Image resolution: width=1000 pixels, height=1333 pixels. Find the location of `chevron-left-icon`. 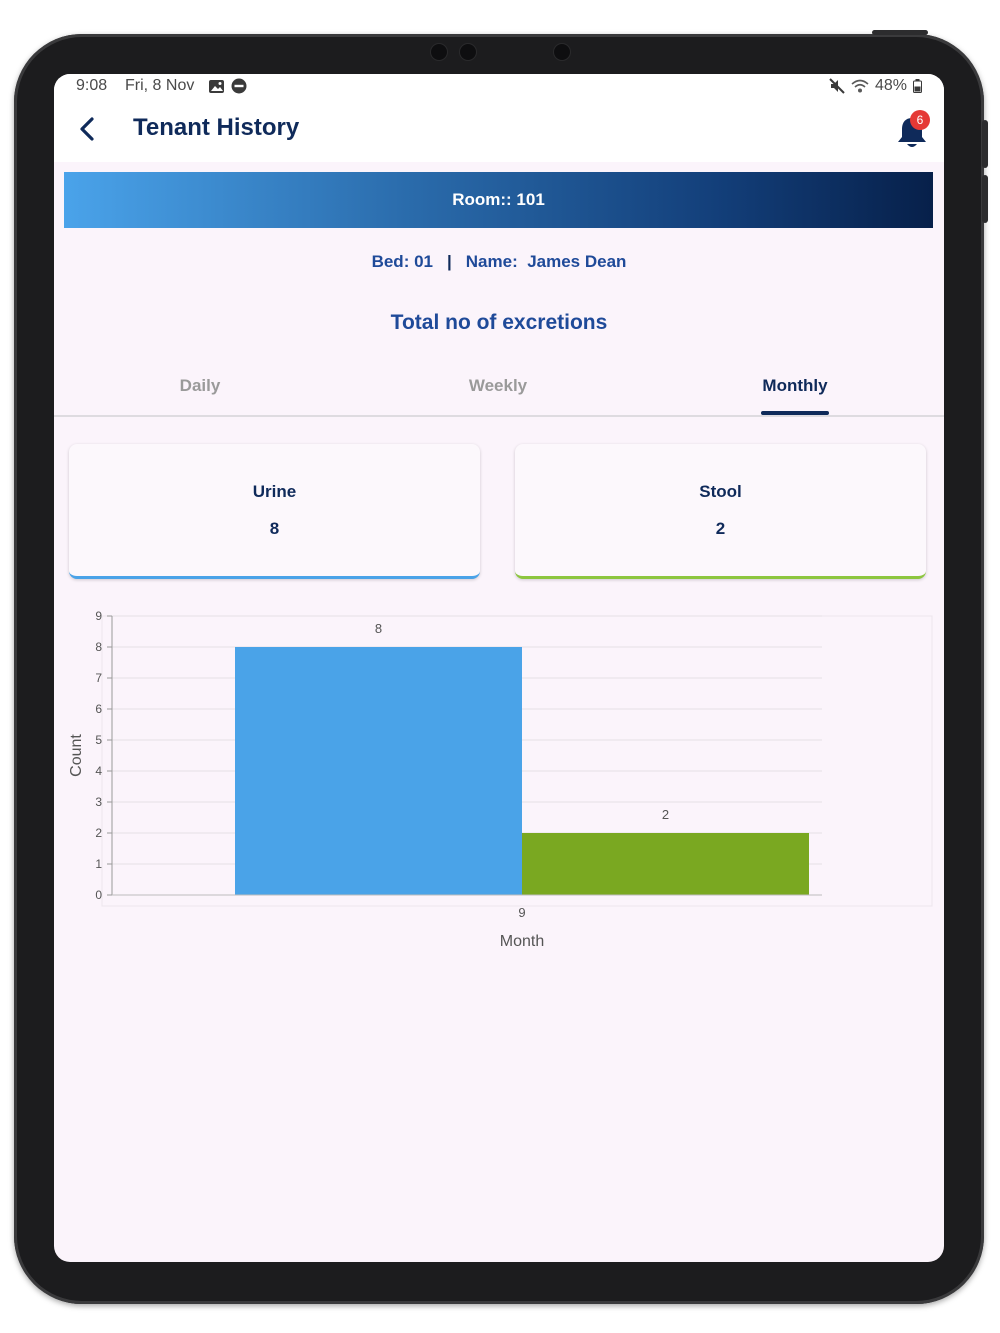

chevron-left-icon is located at coordinates (87, 129).